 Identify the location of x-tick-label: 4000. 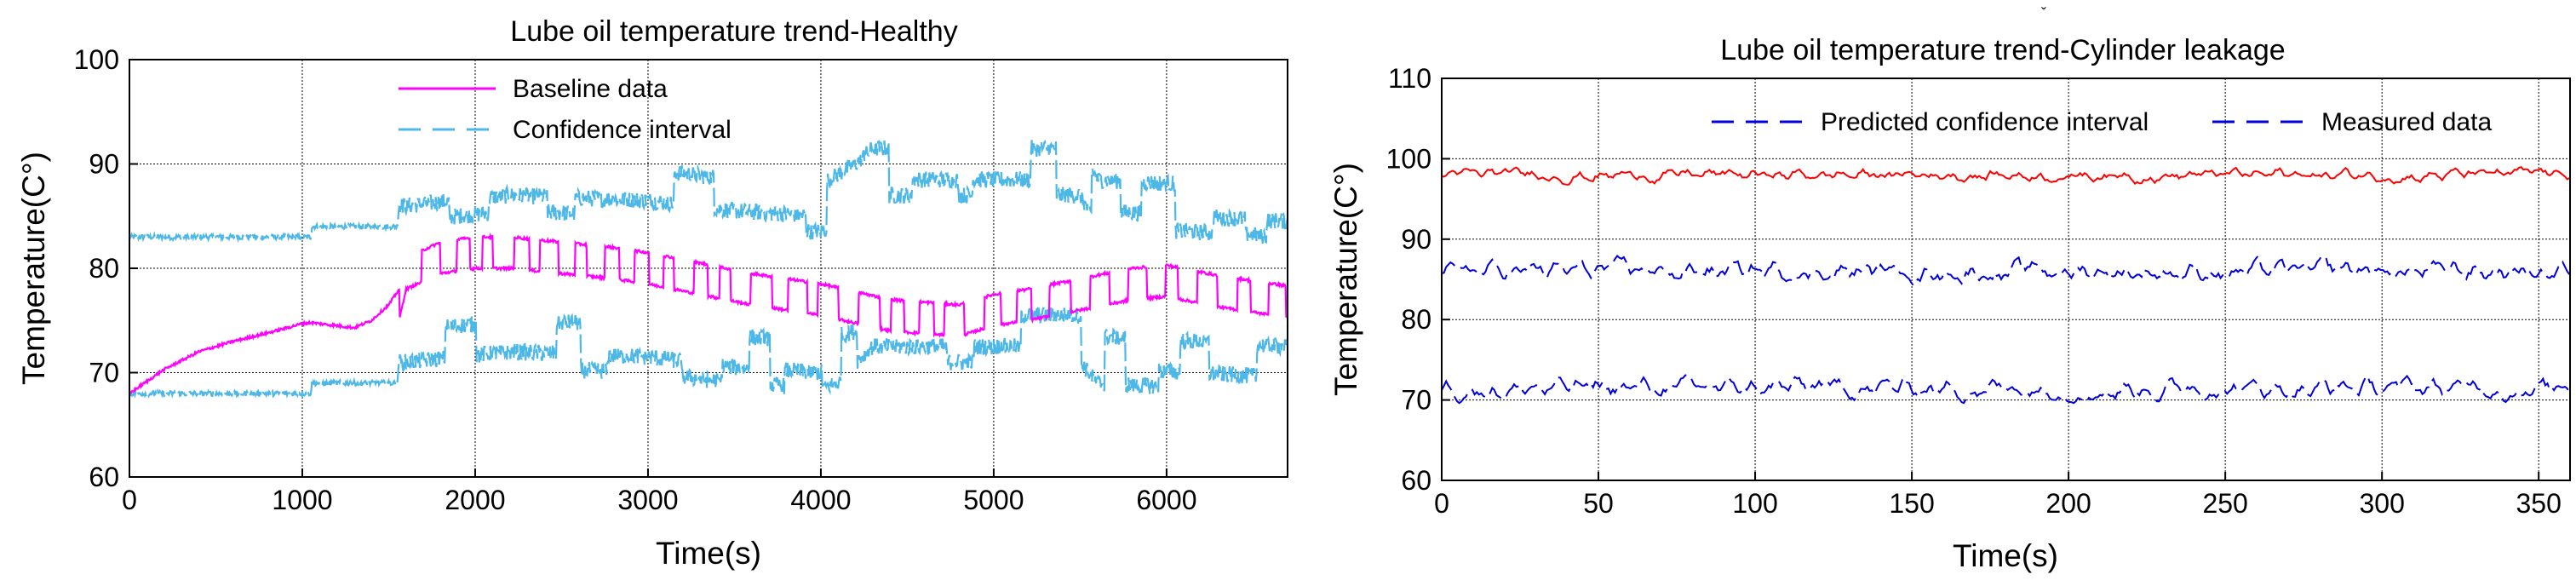
(820, 500).